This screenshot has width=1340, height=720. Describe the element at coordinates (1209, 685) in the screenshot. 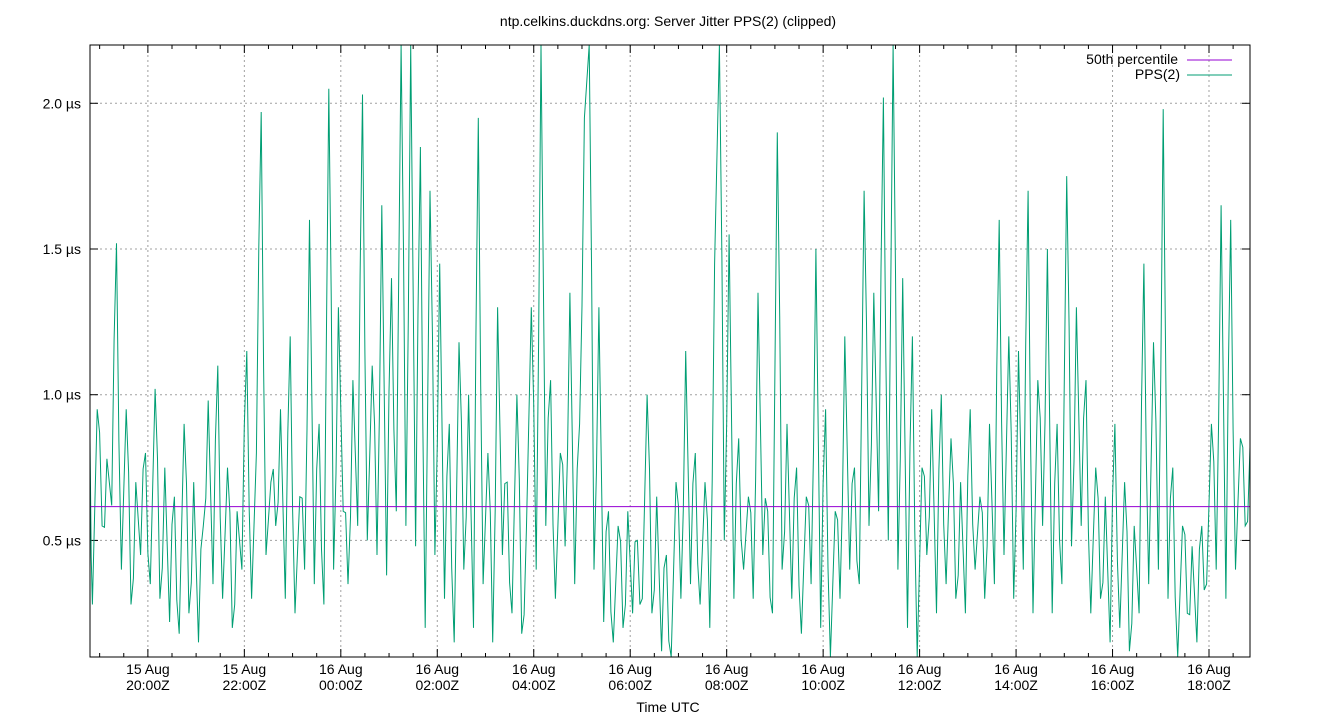

I see `x-tick-time-label: 18:00Z` at that location.